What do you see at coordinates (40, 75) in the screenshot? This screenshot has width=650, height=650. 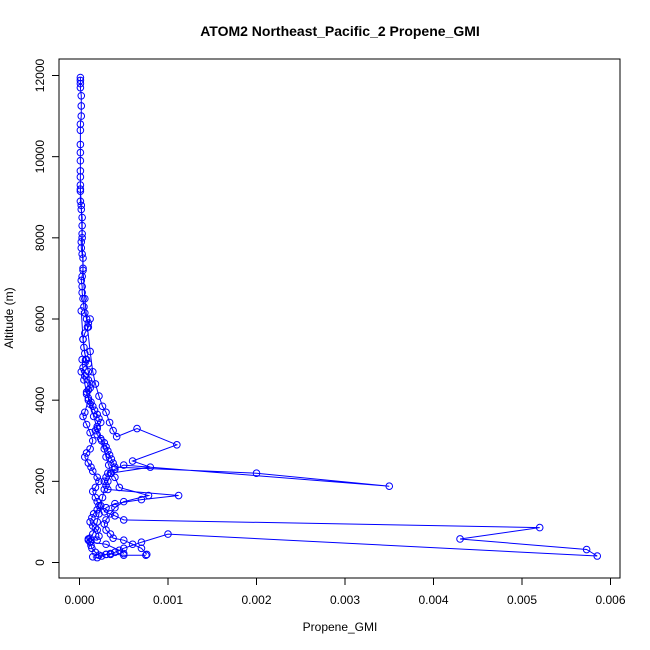 I see `y-tick-label: 12000` at bounding box center [40, 75].